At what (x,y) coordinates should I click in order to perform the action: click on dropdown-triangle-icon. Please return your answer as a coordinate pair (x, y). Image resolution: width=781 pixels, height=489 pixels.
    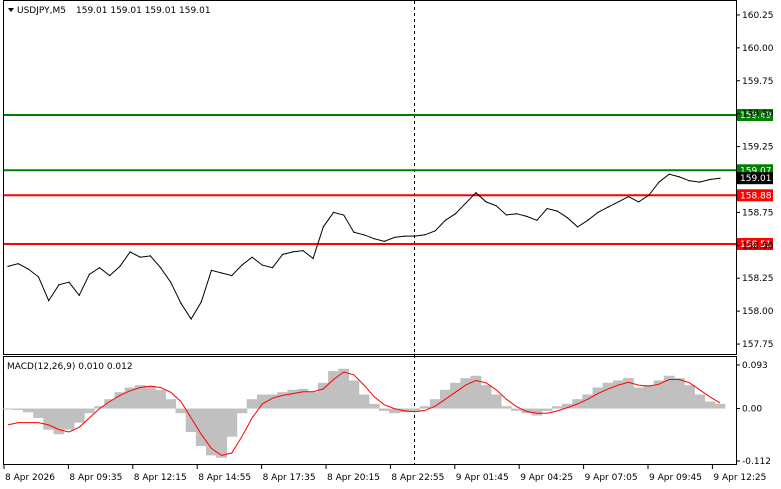
    Looking at the image, I should click on (11, 10).